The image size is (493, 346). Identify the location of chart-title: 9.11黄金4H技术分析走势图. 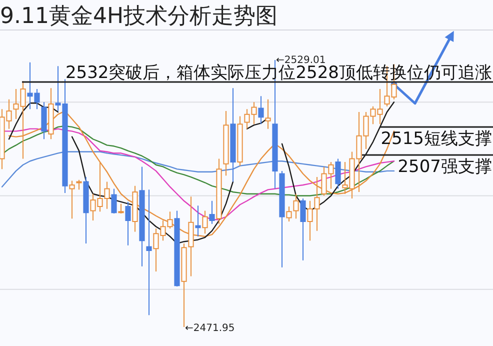
(139, 16).